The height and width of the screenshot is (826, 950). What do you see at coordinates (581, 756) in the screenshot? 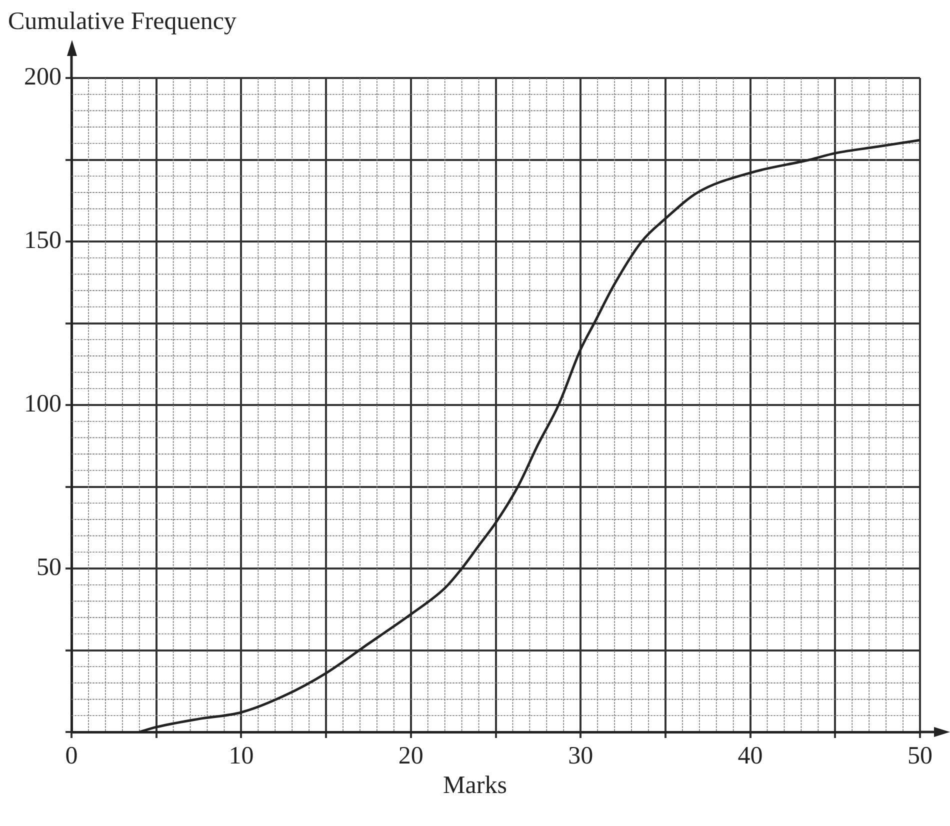
I see `x-tick-label: 30` at bounding box center [581, 756].